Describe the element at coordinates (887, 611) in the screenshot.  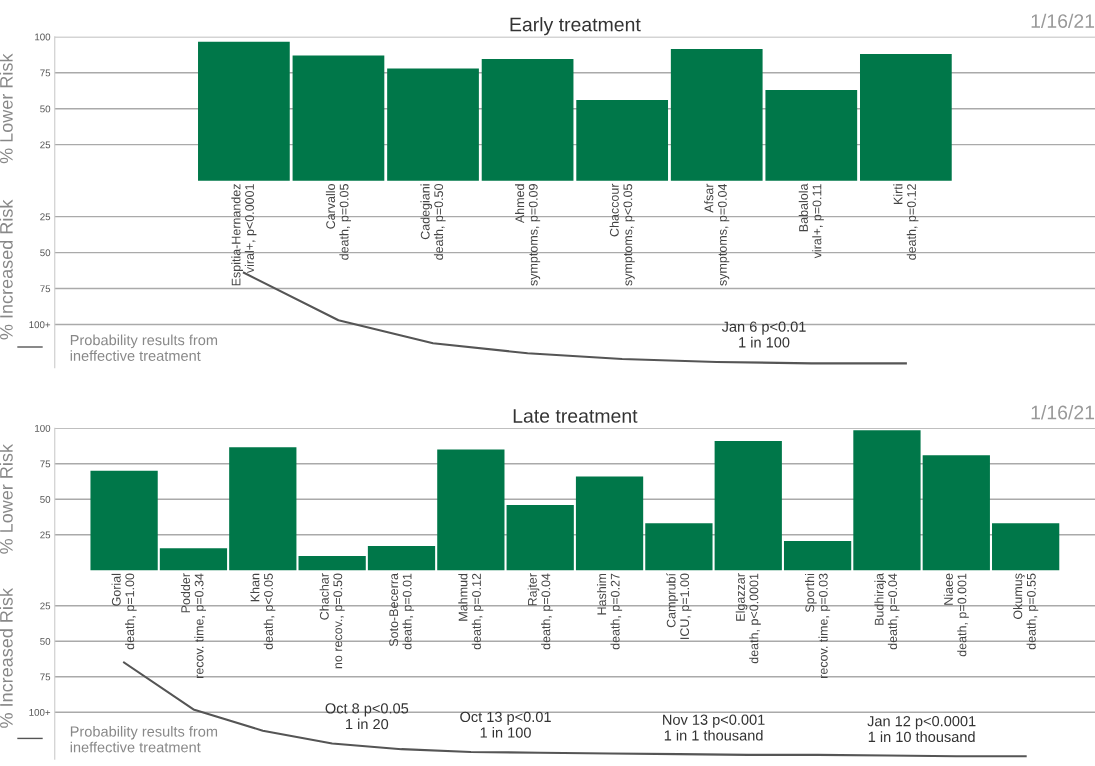
I see `x-tick-label: Budhiraja death, p=0.04` at that location.